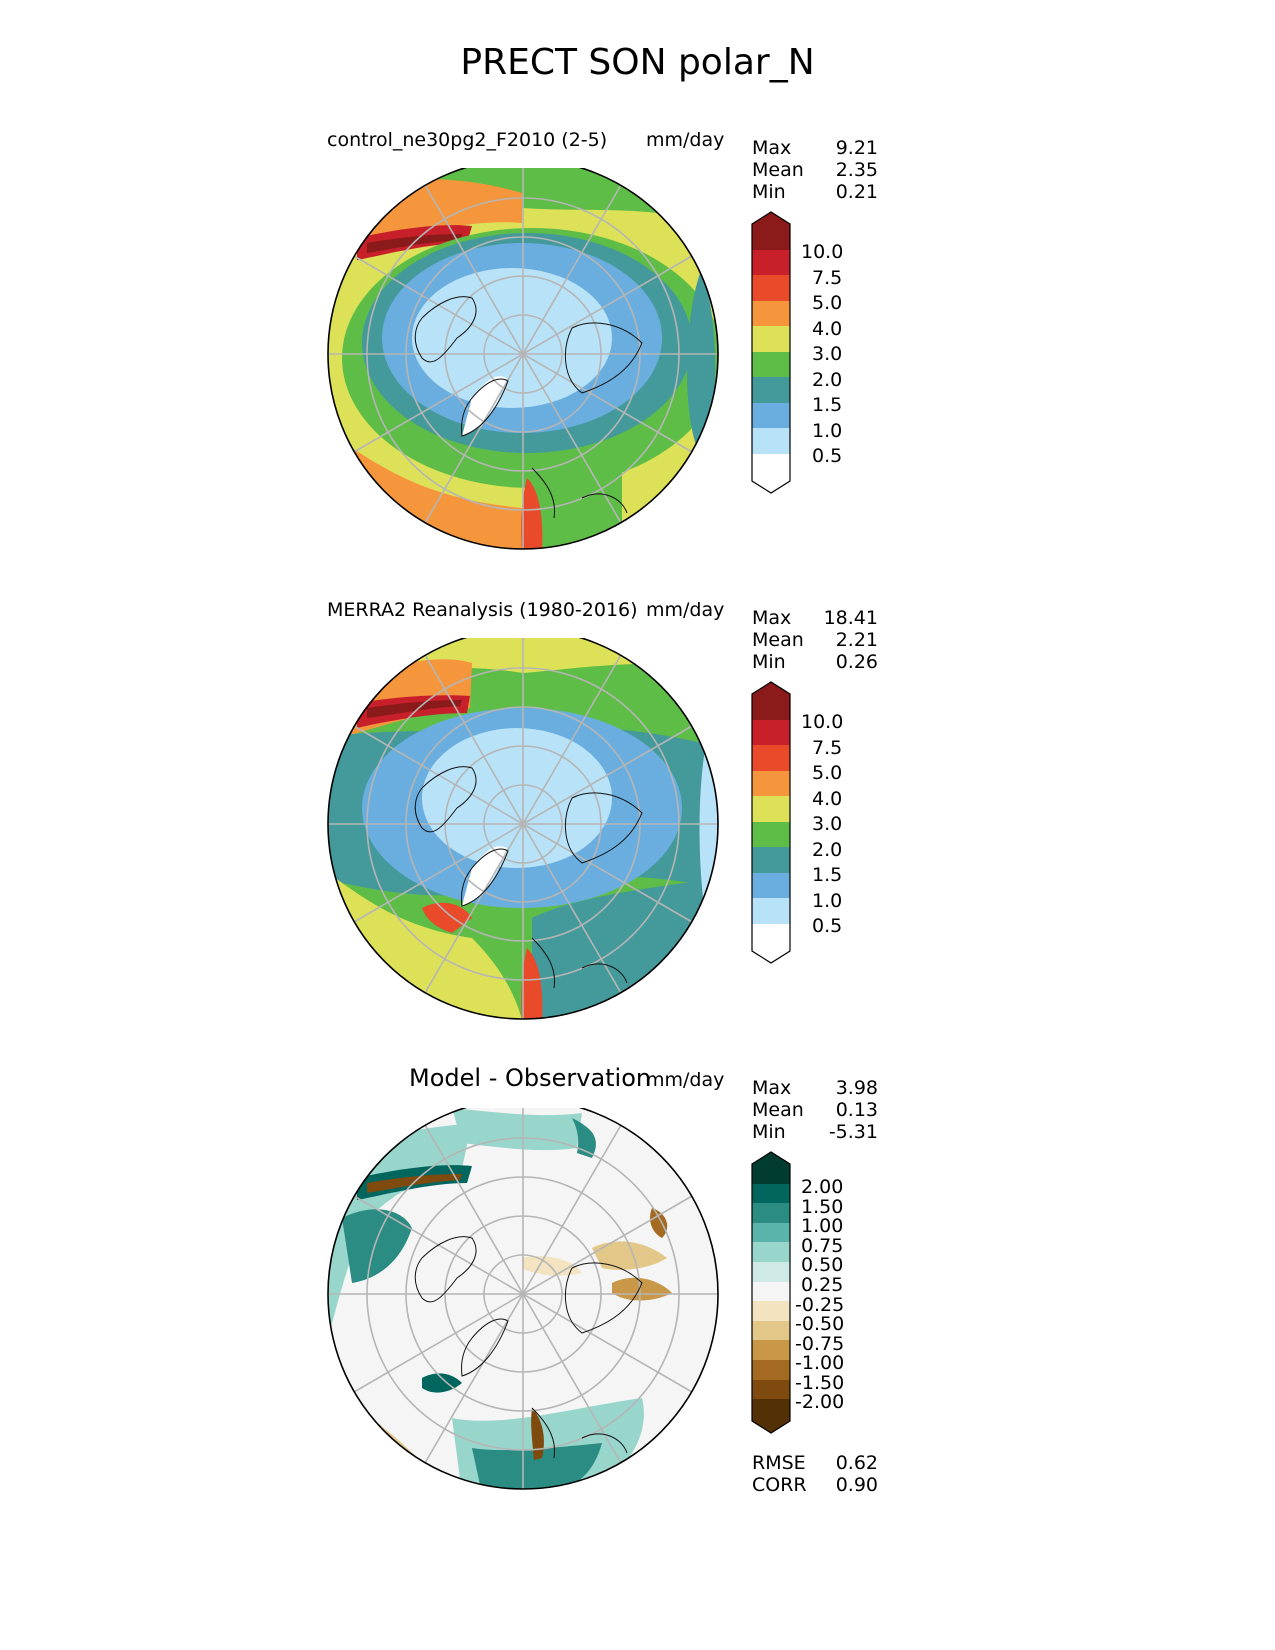 The height and width of the screenshot is (1650, 1275). I want to click on panel-1-stats: Max 9.21 Mean 2.35 Min 0.21, so click(815, 170).